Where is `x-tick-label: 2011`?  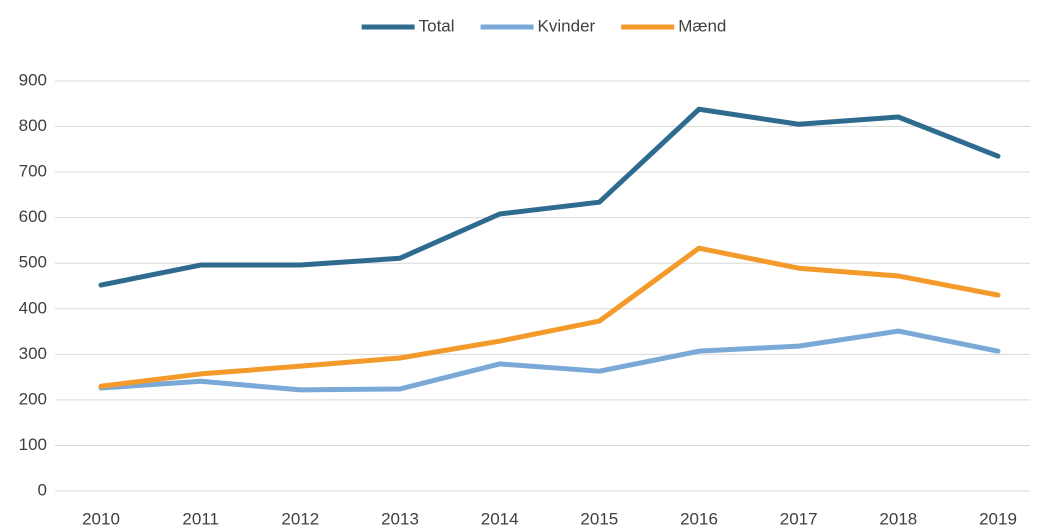 x-tick-label: 2011 is located at coordinates (200, 518).